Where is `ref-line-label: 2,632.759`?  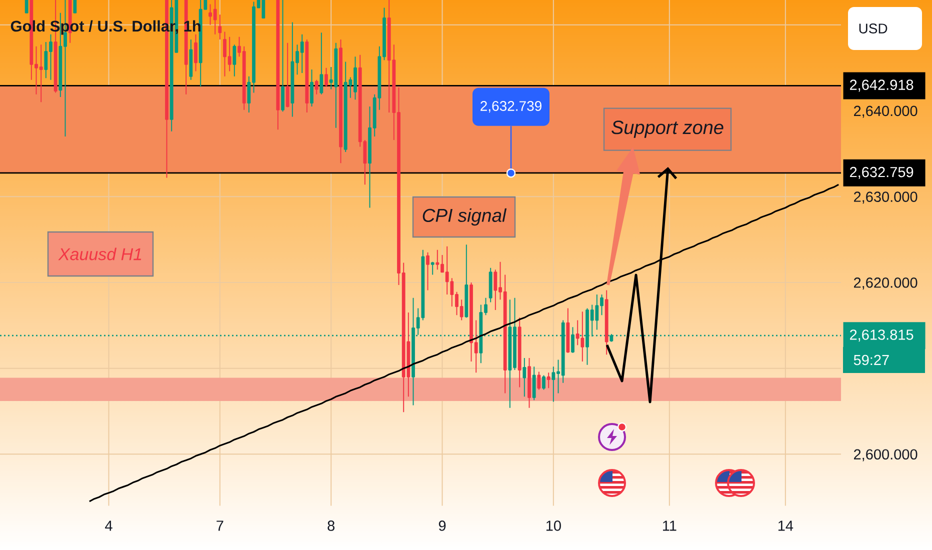 ref-line-label: 2,632.759 is located at coordinates (882, 172).